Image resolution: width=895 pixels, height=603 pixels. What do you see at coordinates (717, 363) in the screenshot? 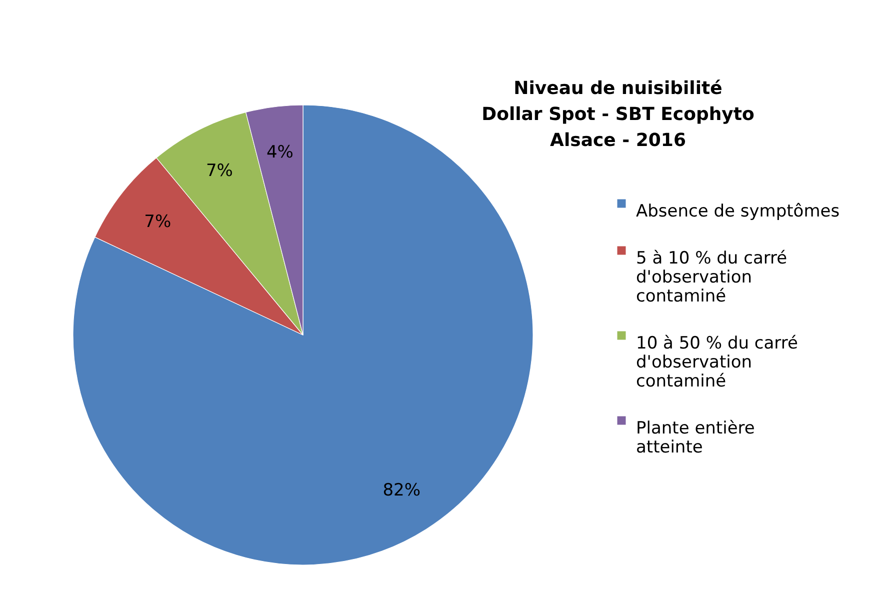
I see `legend-label: 10 à 50 % du carré d'observation contaminé` at bounding box center [717, 363].